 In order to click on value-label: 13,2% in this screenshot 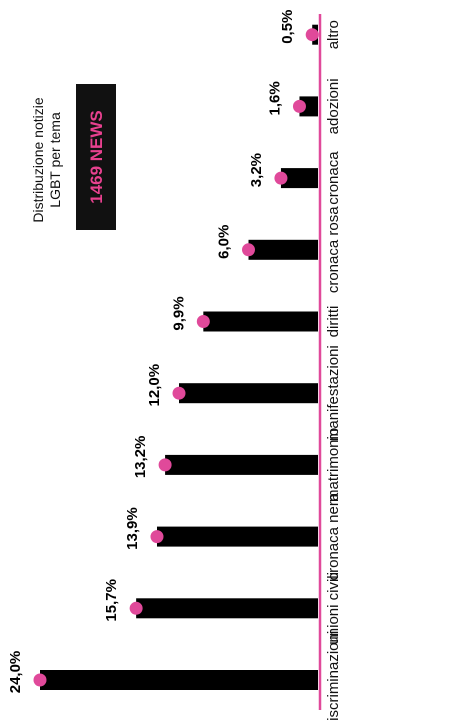, I will do `click(140, 457)`.